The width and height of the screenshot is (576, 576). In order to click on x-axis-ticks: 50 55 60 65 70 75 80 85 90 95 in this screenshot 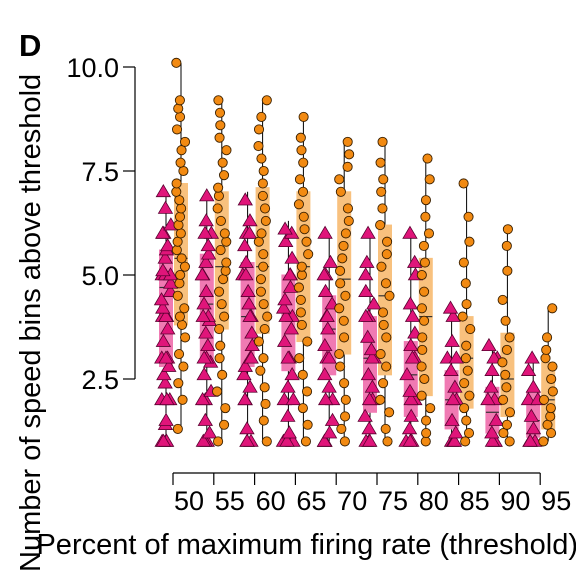, I will do `click(371, 494)`.